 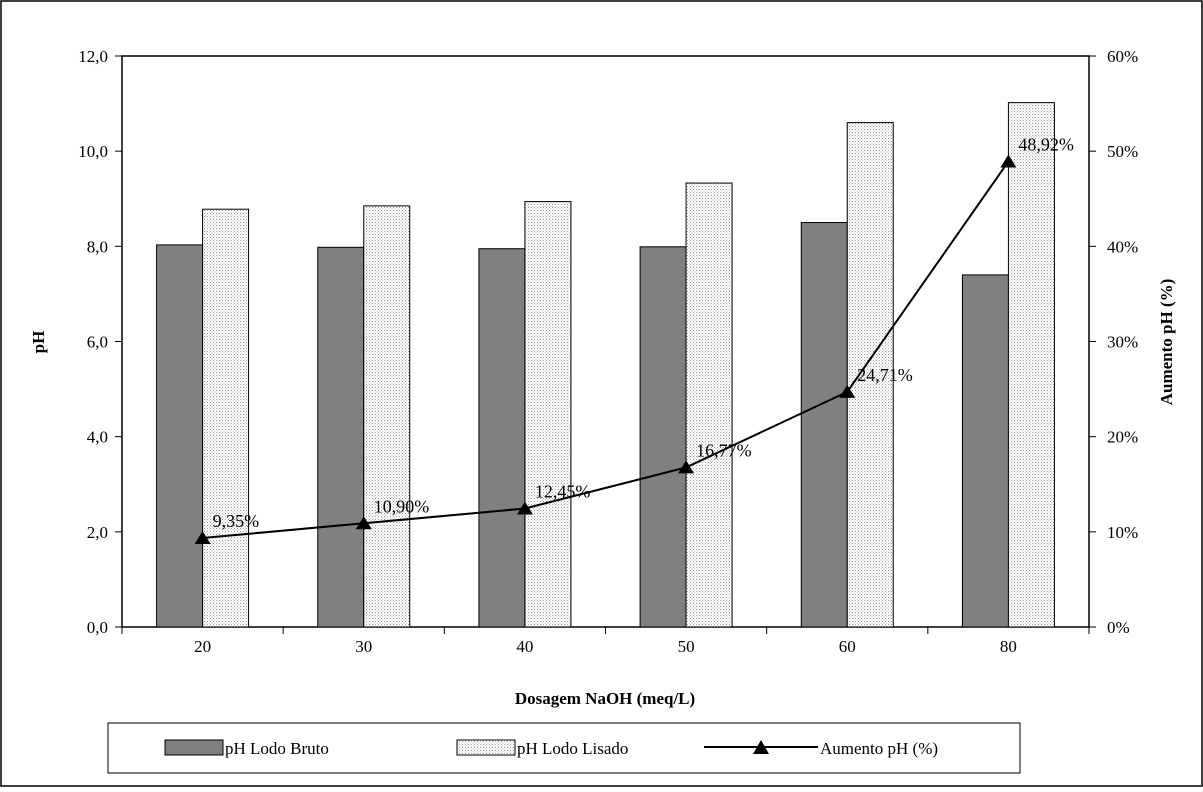 I want to click on data-label-aumento-ph: 9,35%, so click(x=236, y=521).